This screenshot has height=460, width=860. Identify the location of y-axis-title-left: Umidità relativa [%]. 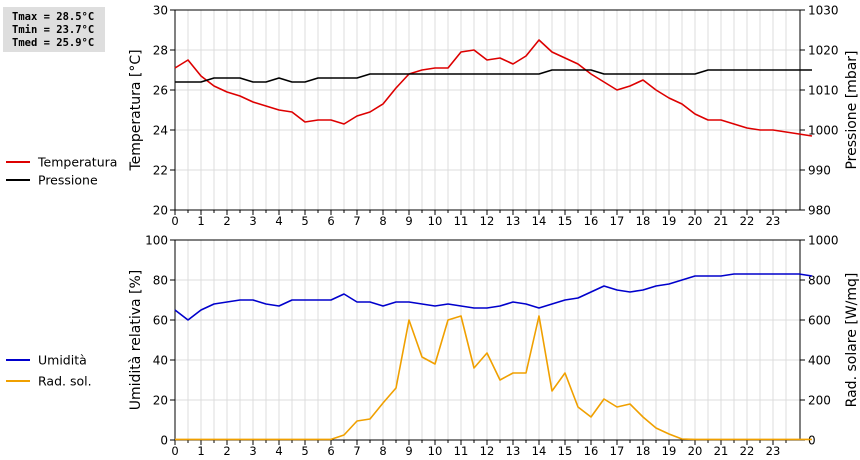
(136, 340).